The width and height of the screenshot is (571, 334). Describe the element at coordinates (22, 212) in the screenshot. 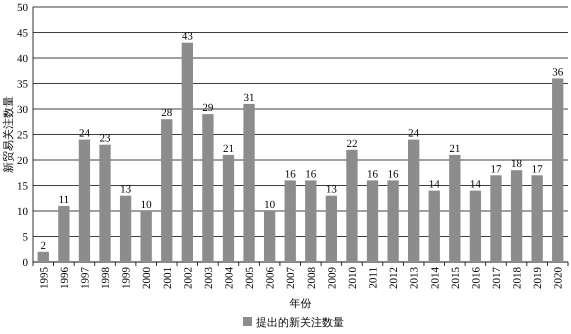

I see `y-tick-label: 10` at that location.